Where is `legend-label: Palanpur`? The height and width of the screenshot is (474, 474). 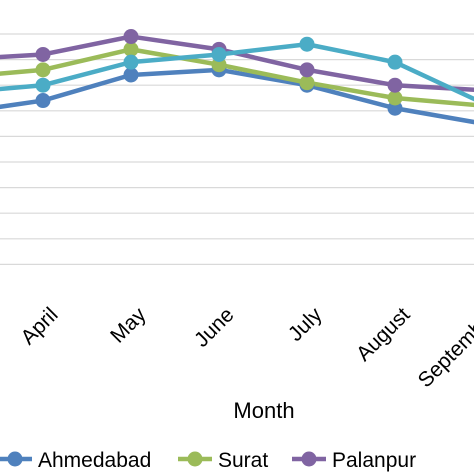 legend-label: Palanpur is located at coordinates (374, 460).